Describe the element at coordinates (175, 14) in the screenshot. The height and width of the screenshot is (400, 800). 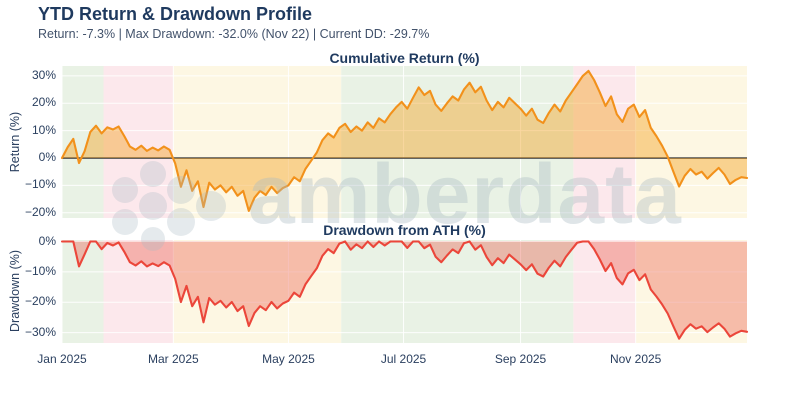
I see `page-title: YTD Return & Drawdown Profile` at that location.